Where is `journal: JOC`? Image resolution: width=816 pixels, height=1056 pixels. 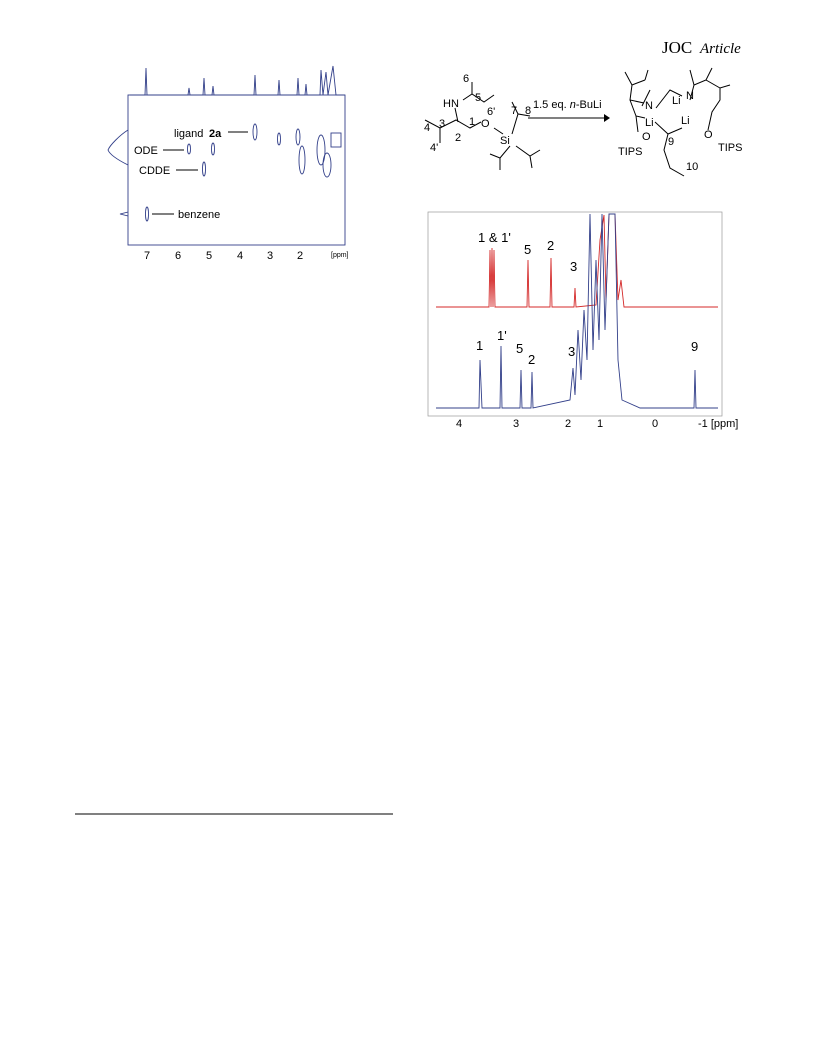
journal: JOC is located at coordinates (677, 47).